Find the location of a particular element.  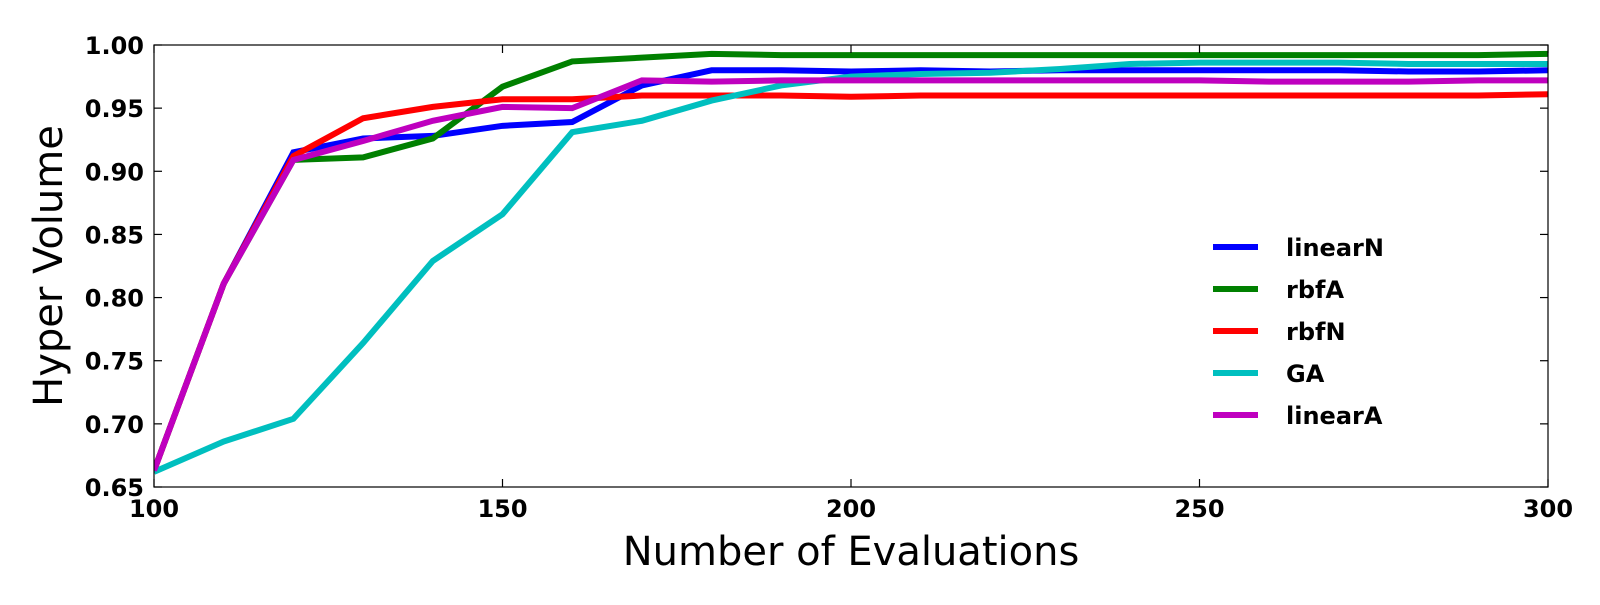

legend-label-GA: GA is located at coordinates (1305, 374).